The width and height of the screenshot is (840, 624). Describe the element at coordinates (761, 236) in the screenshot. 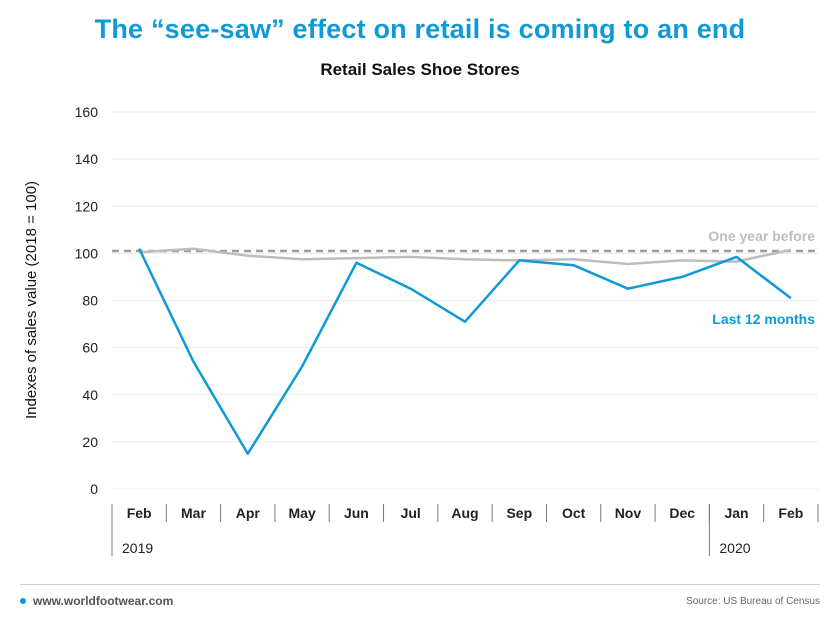

I see `series-label-one-year-before: One year before` at that location.